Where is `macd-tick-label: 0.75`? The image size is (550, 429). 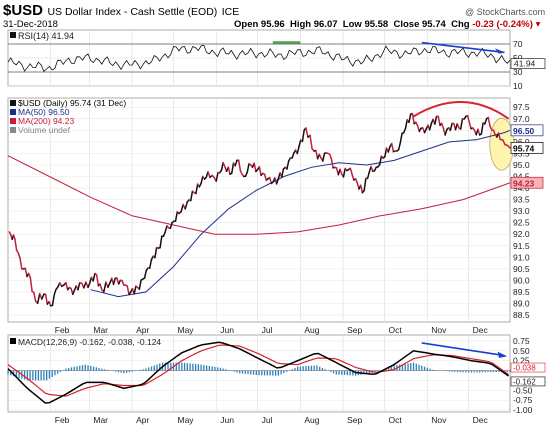
macd-tick-label: 0.75 is located at coordinates (521, 341).